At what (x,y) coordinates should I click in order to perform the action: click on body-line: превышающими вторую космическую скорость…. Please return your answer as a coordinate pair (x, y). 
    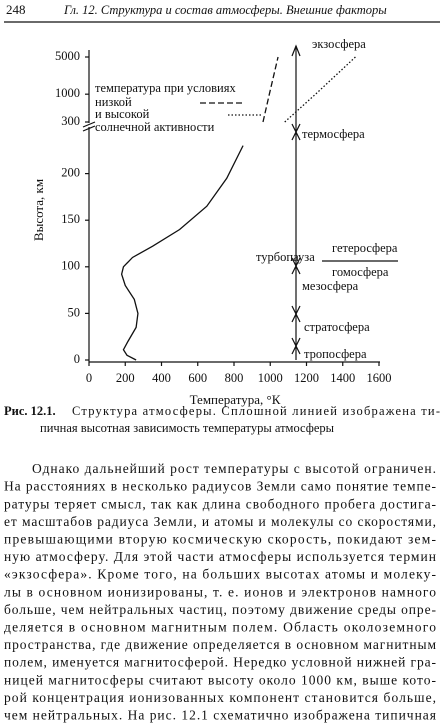
    Looking at the image, I should click on (220, 538).